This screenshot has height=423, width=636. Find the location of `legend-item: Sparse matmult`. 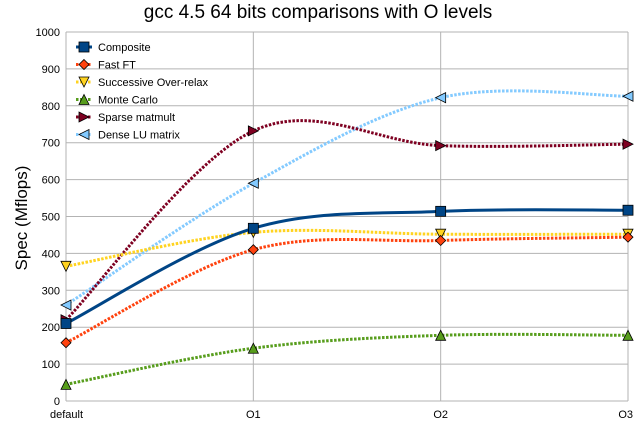

legend-item: Sparse matmult is located at coordinates (125, 117).